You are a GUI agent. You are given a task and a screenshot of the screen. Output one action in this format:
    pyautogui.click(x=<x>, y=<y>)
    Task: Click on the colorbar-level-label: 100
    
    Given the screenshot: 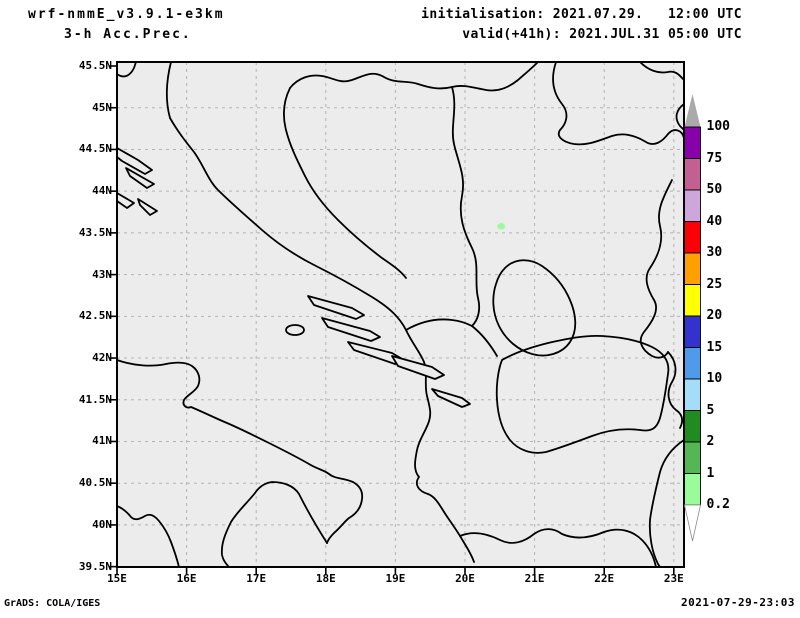 What is the action you would take?
    pyautogui.click(x=718, y=126)
    